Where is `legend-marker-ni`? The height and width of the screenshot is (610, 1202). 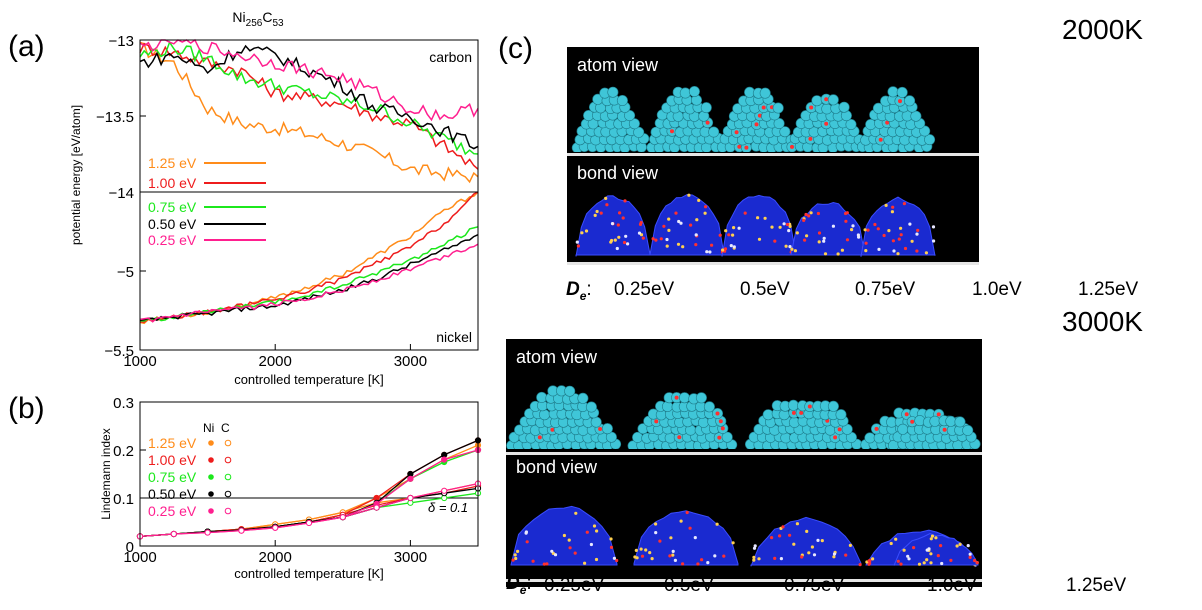
legend-marker-ni is located at coordinates (211, 477).